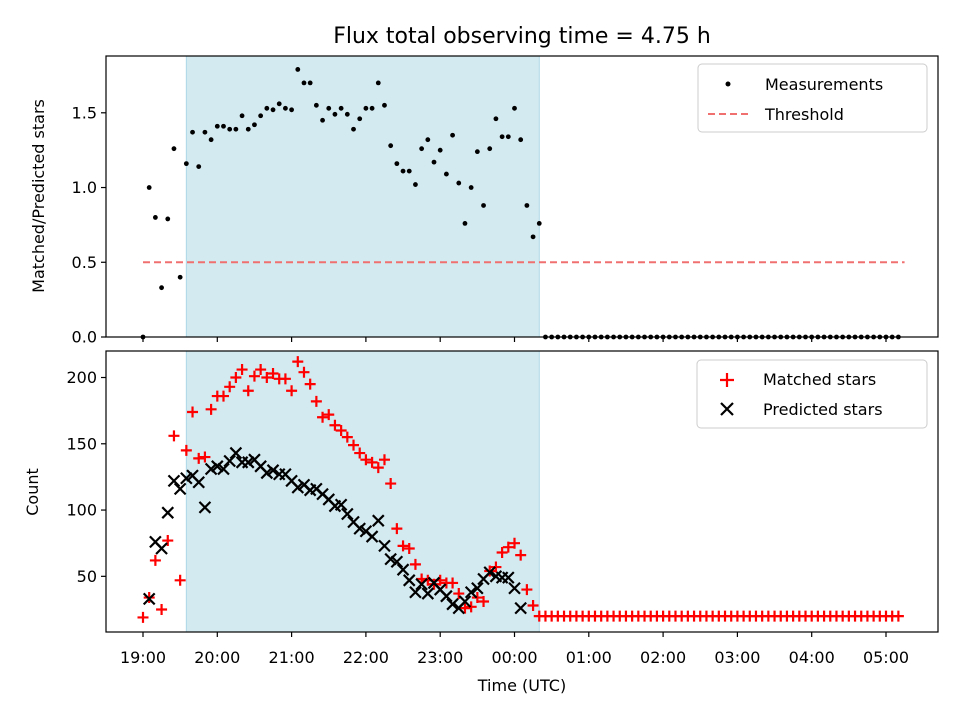 This screenshot has height=720, width=960. I want to click on y-tick-label: 50, so click(87, 576).